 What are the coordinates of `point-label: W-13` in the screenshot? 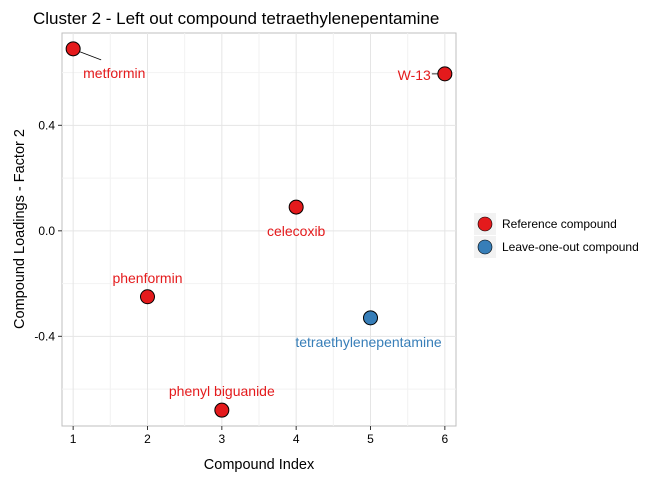 It's located at (414, 75).